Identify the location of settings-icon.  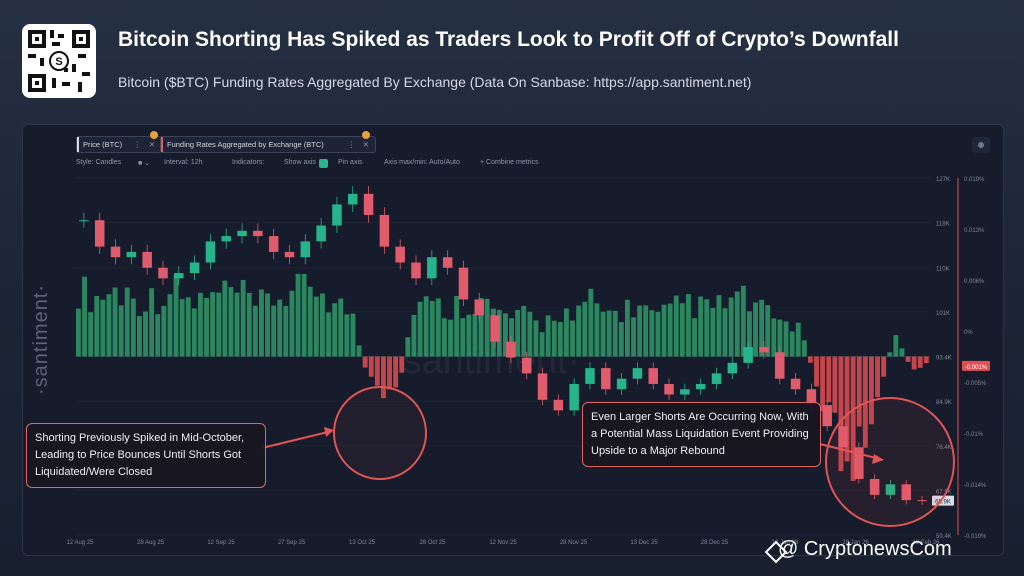
(981, 145).